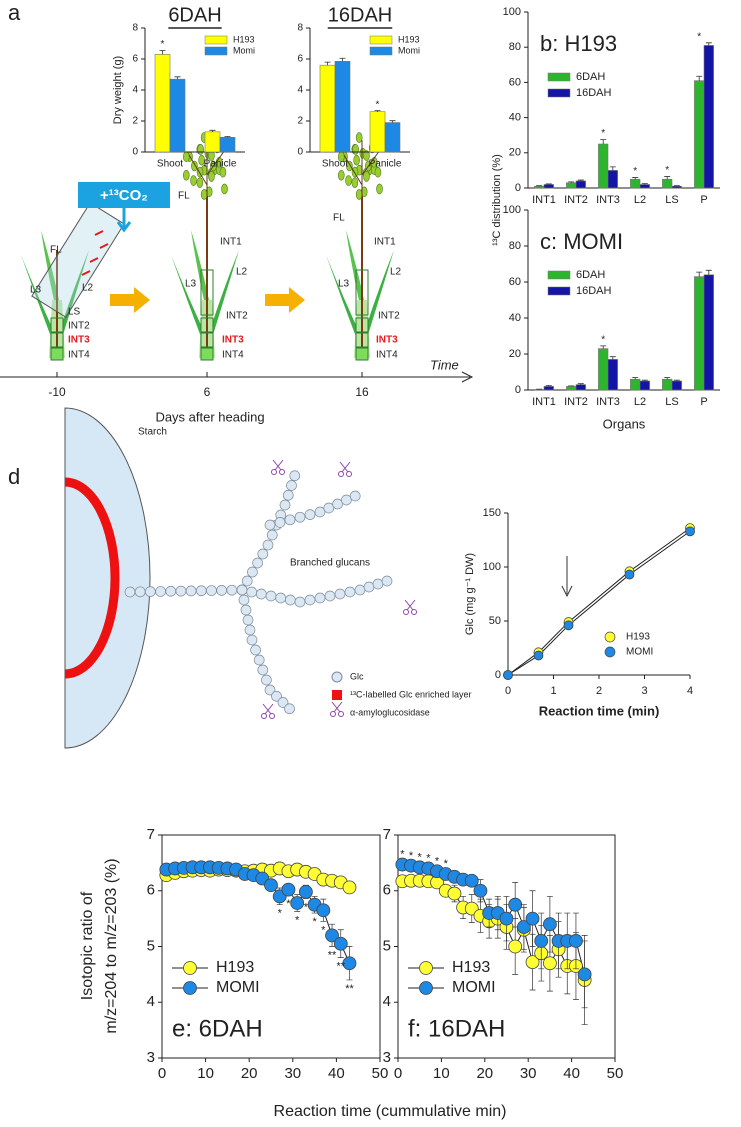  I want to click on chart-title: b: H193, so click(578, 43).